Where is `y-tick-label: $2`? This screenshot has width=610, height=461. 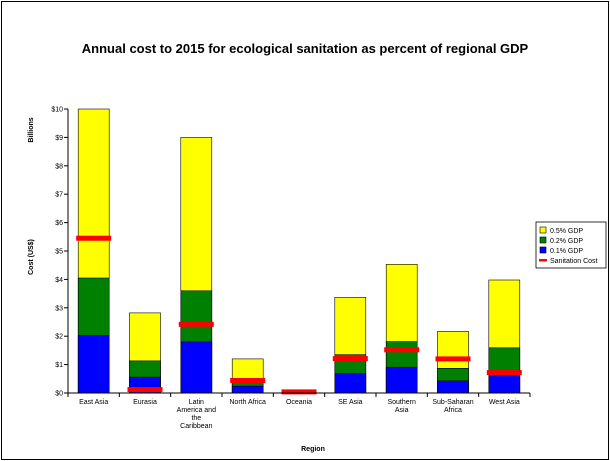
y-tick-label: $2 is located at coordinates (59, 337).